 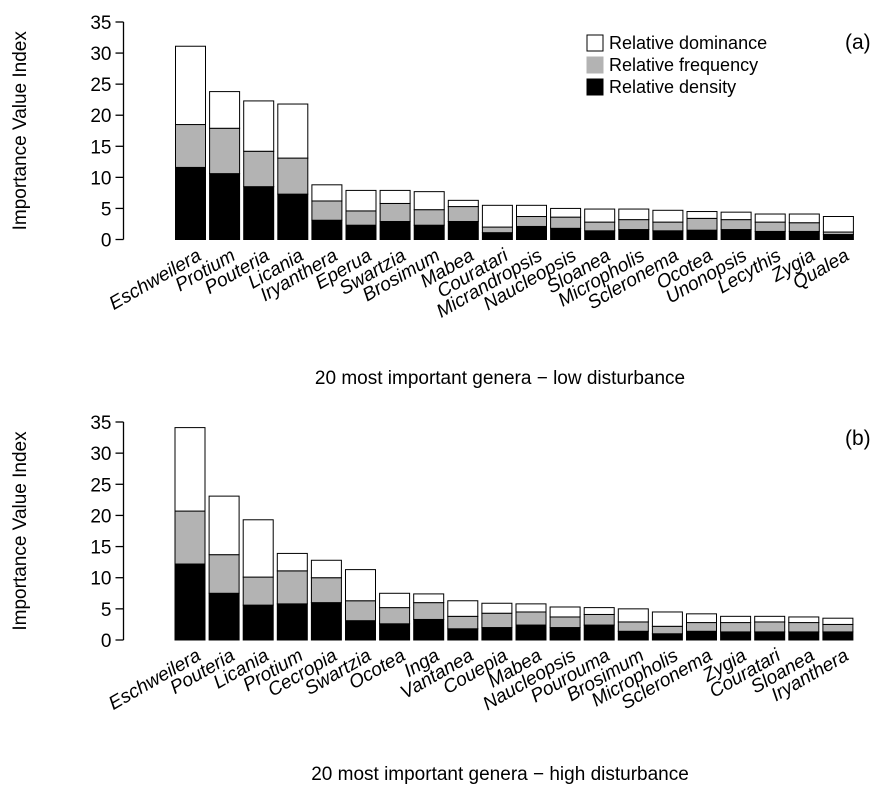 I want to click on bar-relative-dominance-licania, so click(x=293, y=131).